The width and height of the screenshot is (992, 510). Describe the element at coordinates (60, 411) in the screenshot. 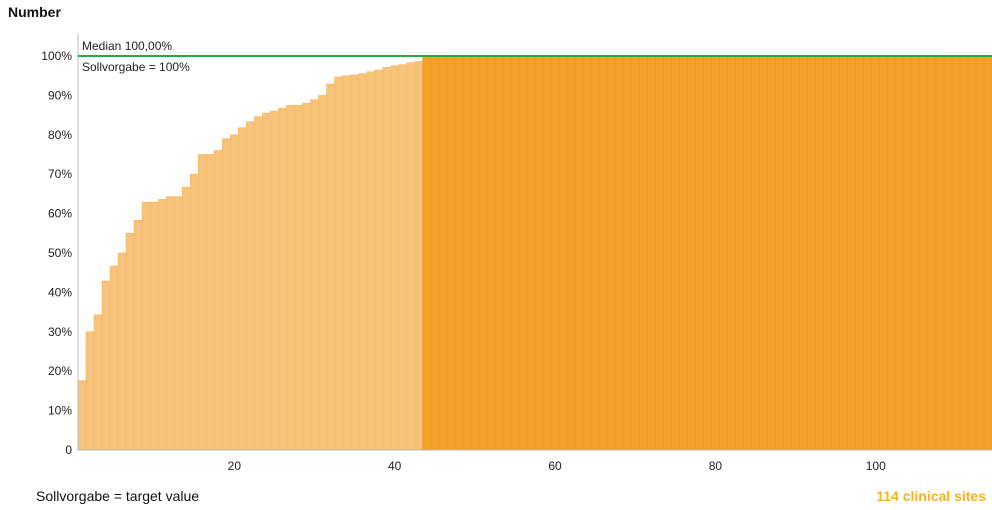

I see `y-tick-label: 10%` at that location.